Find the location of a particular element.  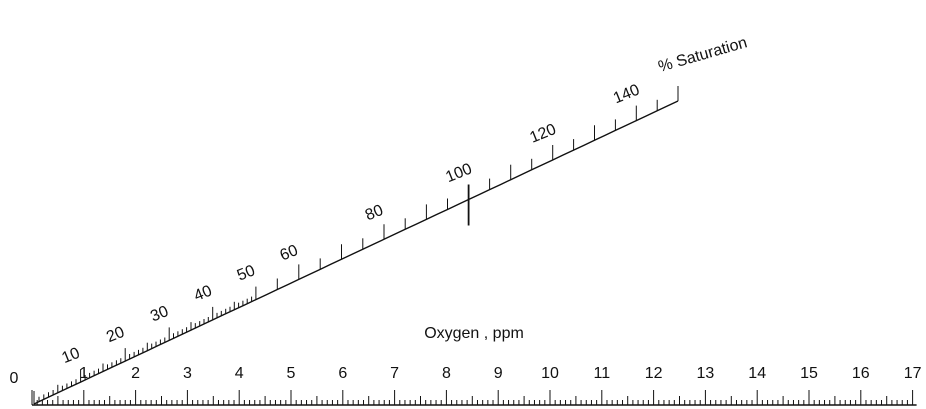

oxygen-tick-label: 12 is located at coordinates (654, 373).